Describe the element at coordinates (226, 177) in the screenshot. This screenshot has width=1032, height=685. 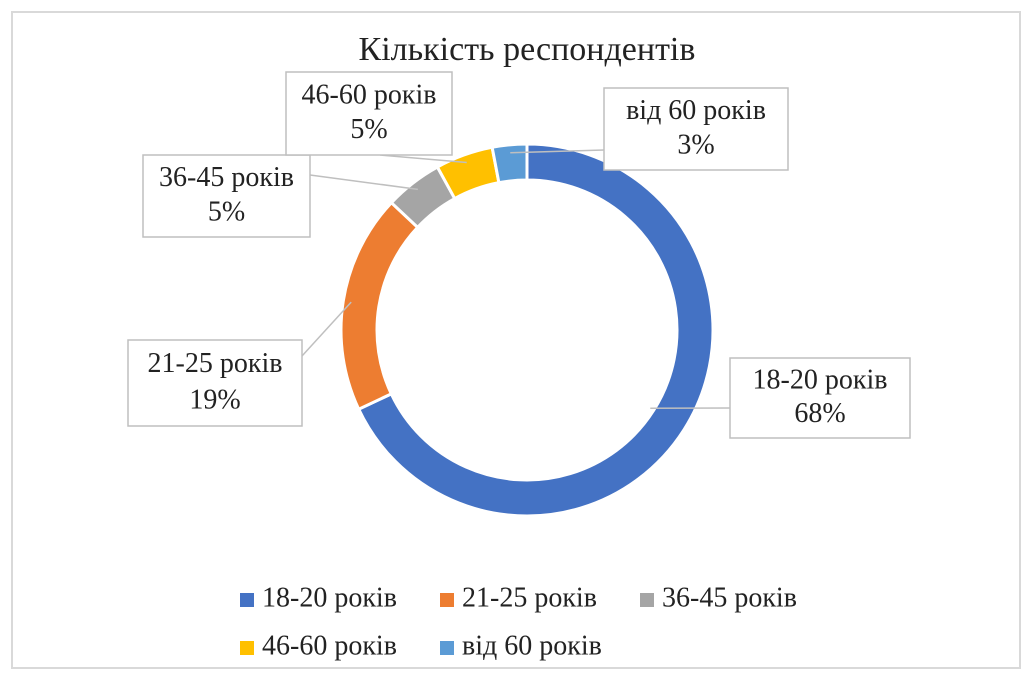
I see `data-label-category: 36-45 років` at that location.